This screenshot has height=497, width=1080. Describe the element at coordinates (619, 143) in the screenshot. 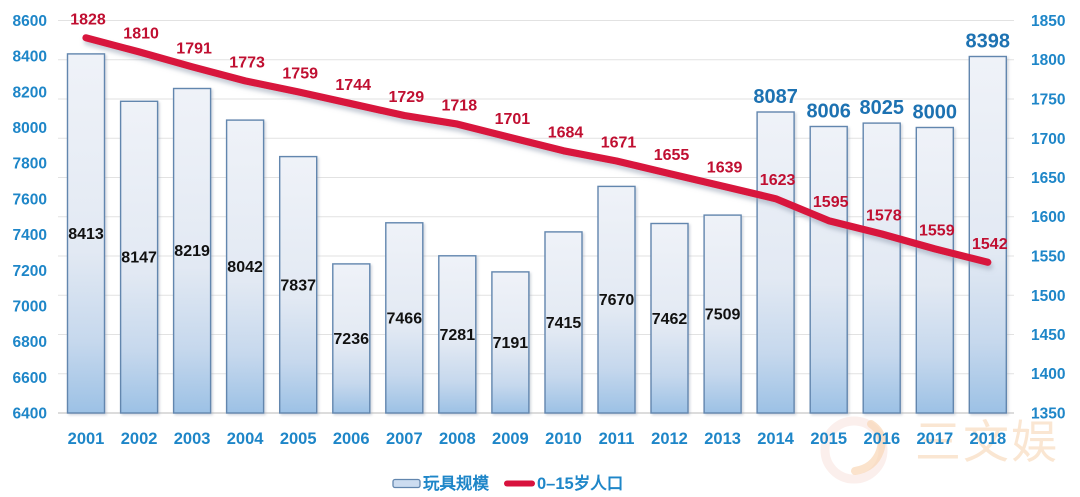

I see `svg-text: 1671` at that location.